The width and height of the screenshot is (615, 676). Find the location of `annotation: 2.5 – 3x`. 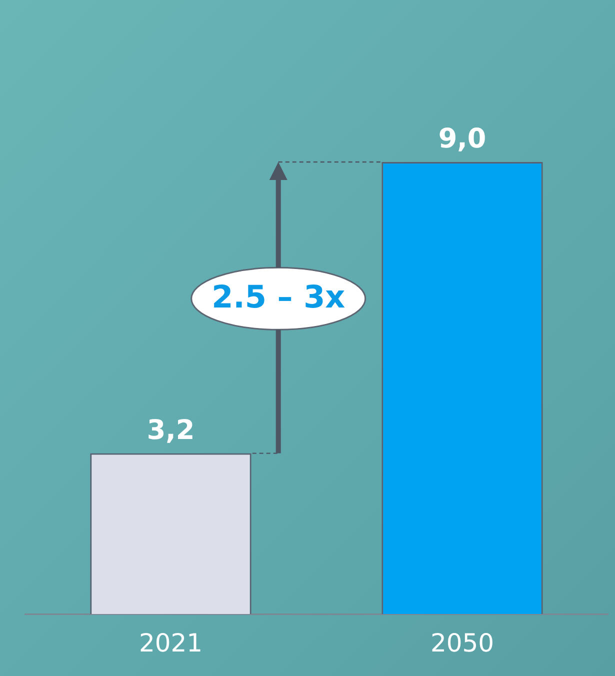

annotation: 2.5 – 3x is located at coordinates (279, 298).